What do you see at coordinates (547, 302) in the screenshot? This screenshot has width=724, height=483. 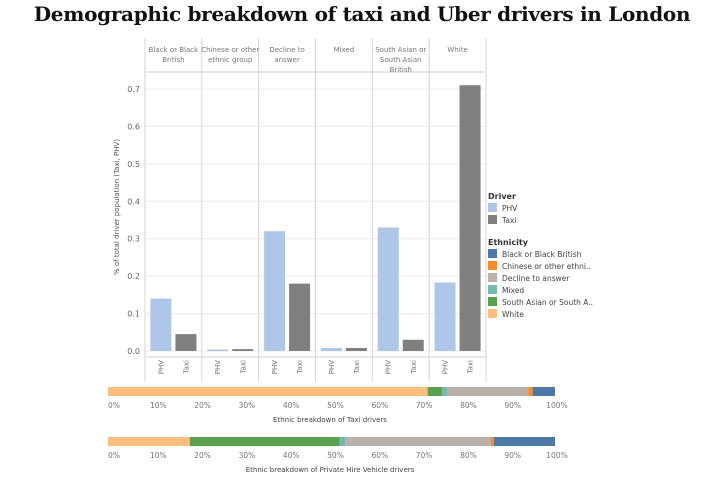 I see `legend-item-label: South Asian or South A..` at bounding box center [547, 302].